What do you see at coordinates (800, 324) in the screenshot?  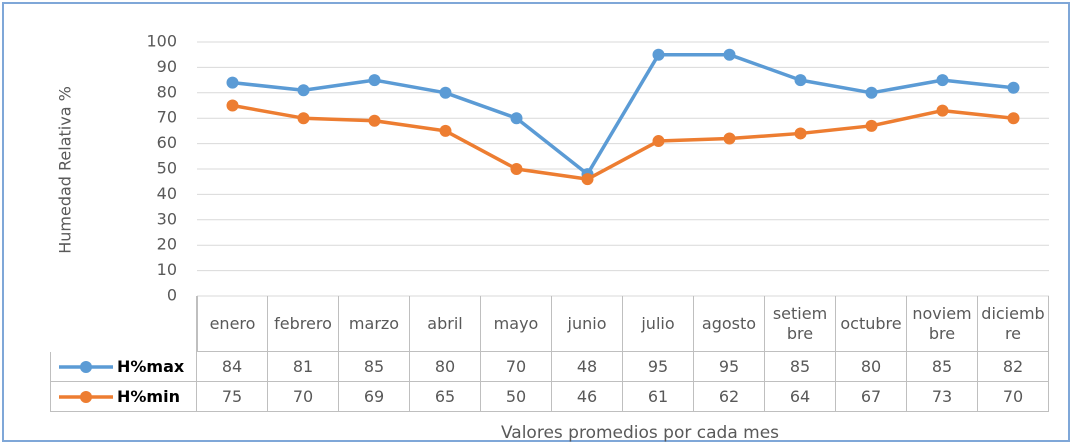 I see `x-tick-label: setiembre` at bounding box center [800, 324].